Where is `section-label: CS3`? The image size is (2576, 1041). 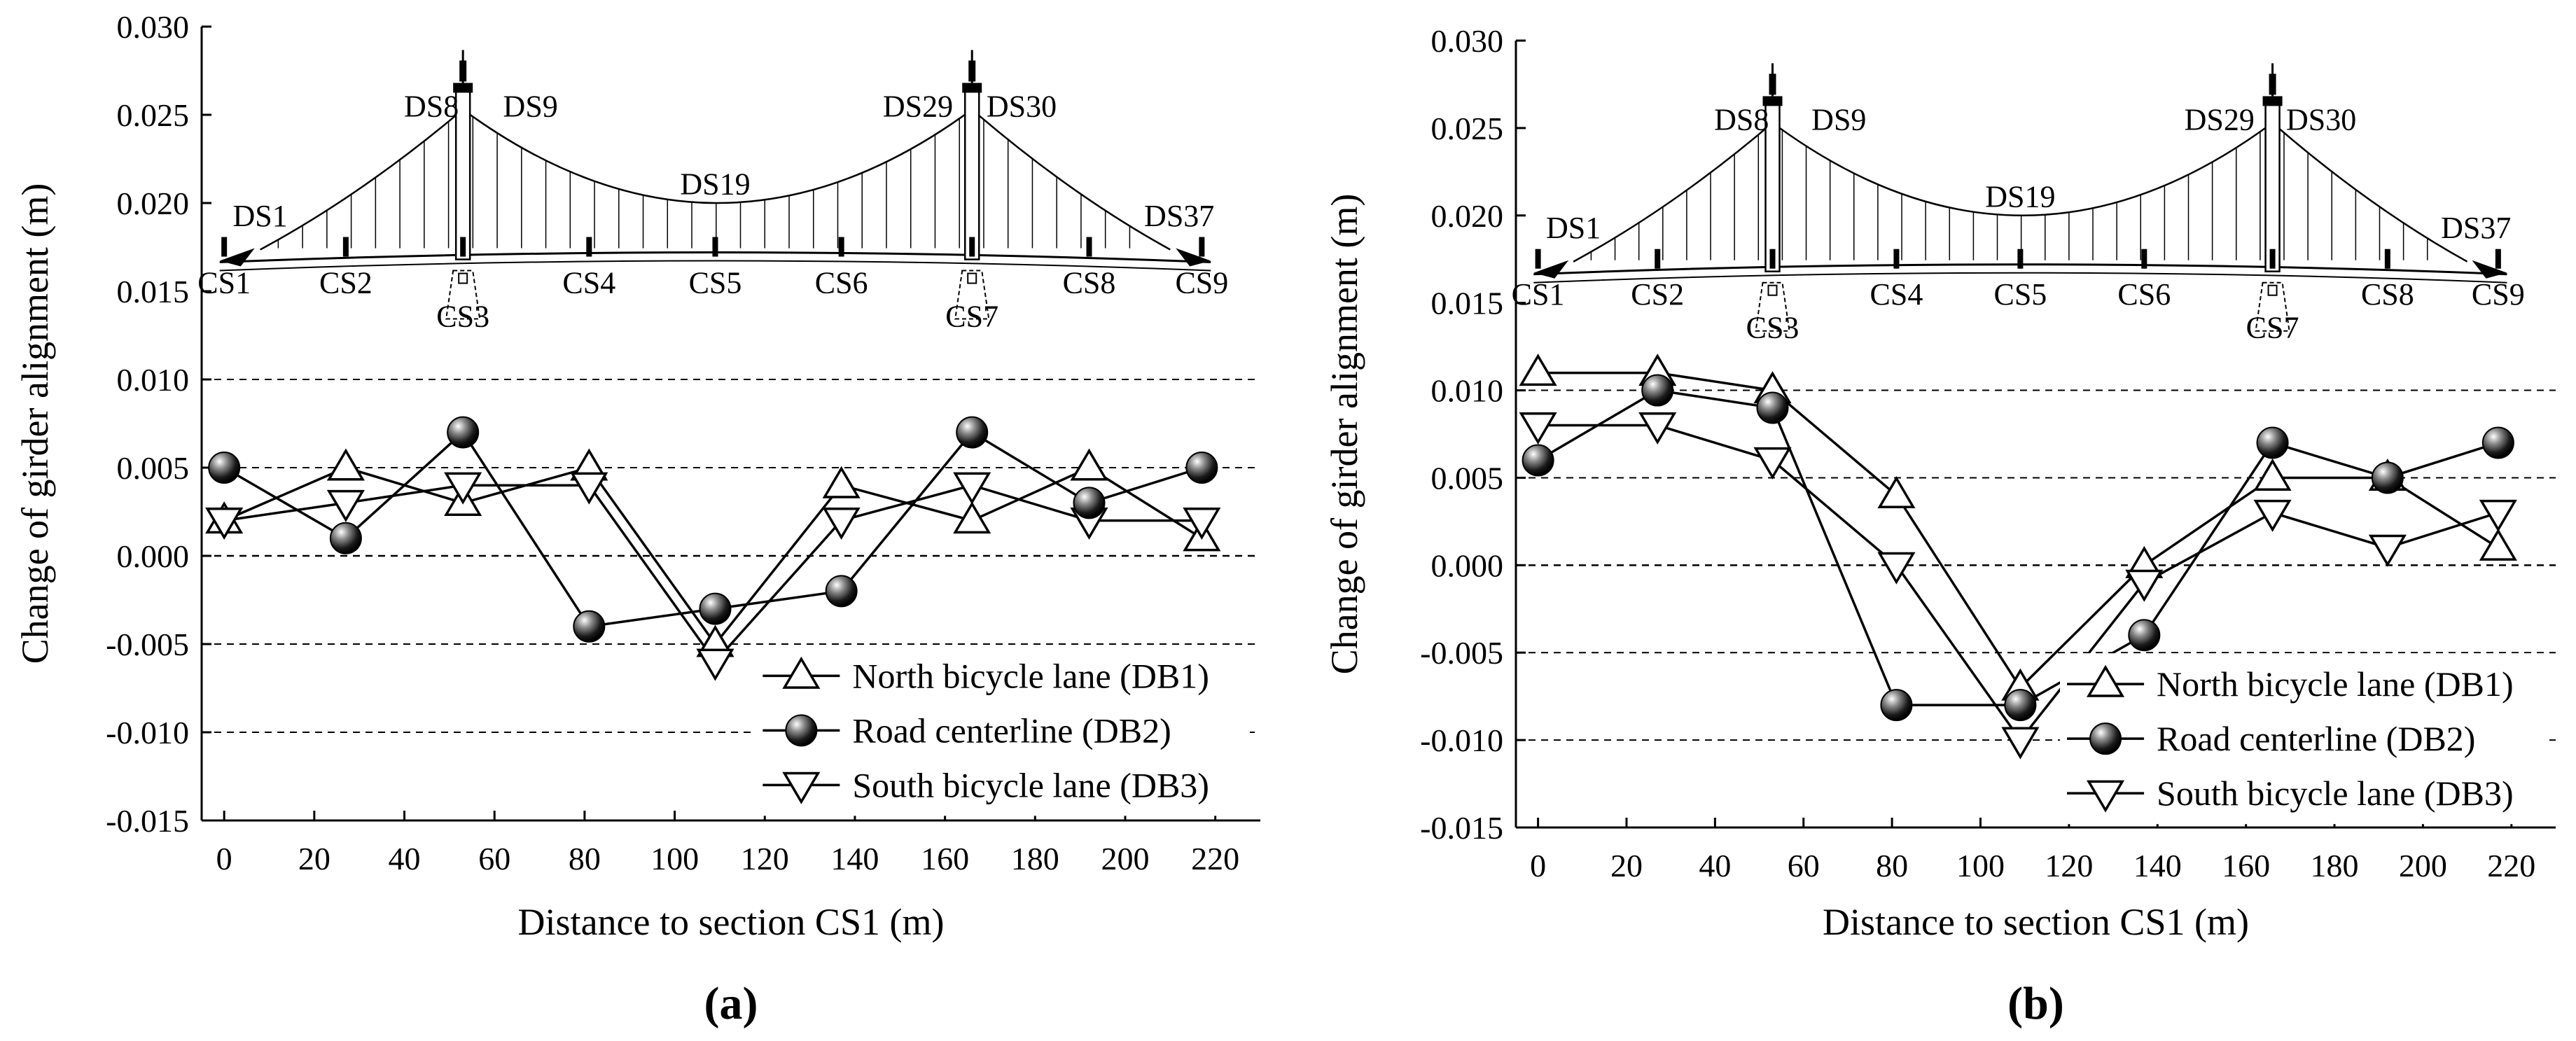
section-label: CS3 is located at coordinates (462, 316).